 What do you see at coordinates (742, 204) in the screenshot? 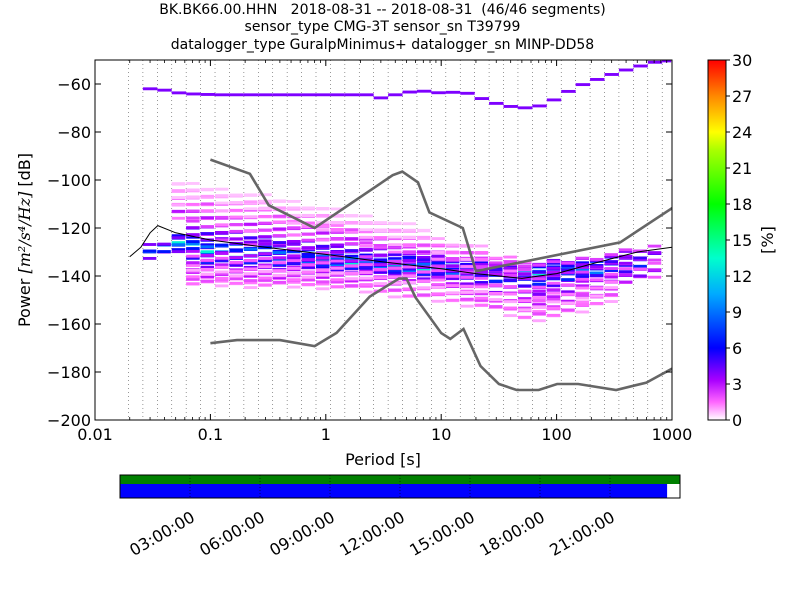
I see `colorbar-tick-label: 18` at bounding box center [742, 204].